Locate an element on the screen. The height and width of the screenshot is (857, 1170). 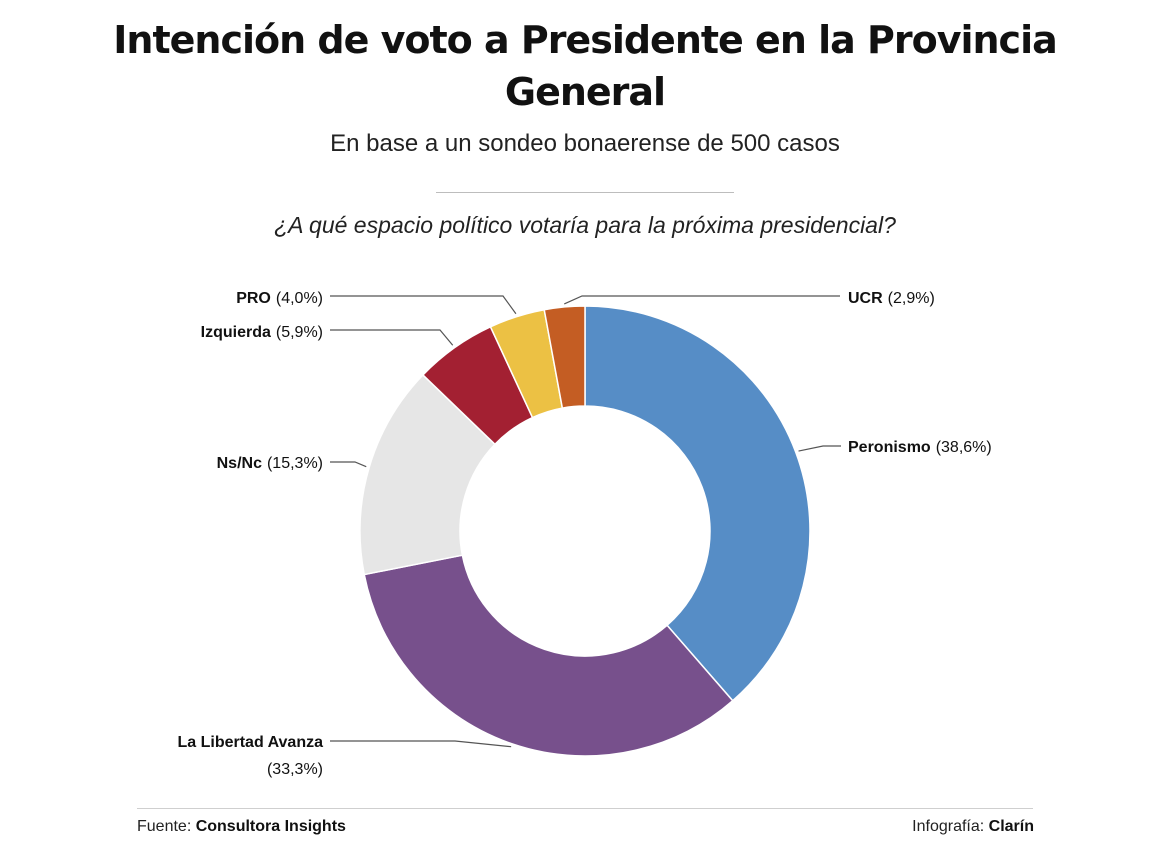
label-peronismo: Peronismo (38,6%) is located at coordinates (920, 447).